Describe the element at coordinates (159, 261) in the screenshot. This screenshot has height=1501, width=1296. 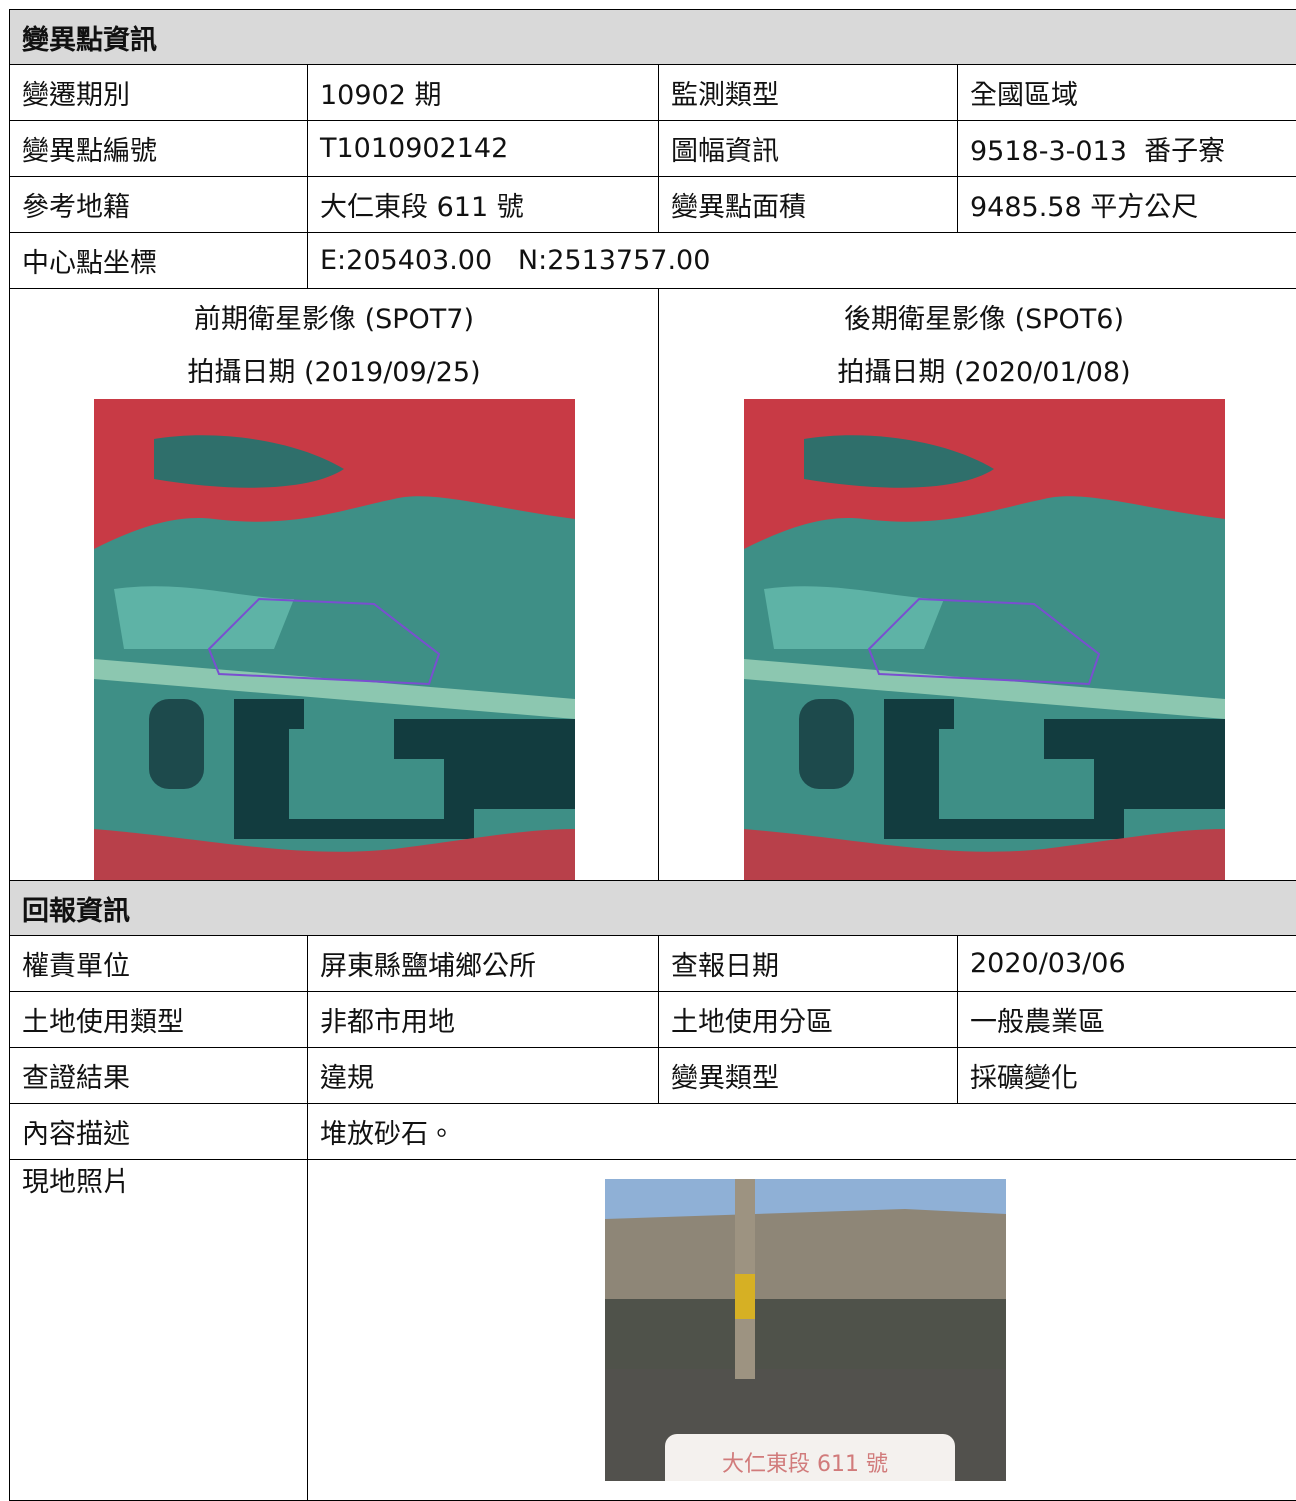
I see `field-label: 中心點坐標` at that location.